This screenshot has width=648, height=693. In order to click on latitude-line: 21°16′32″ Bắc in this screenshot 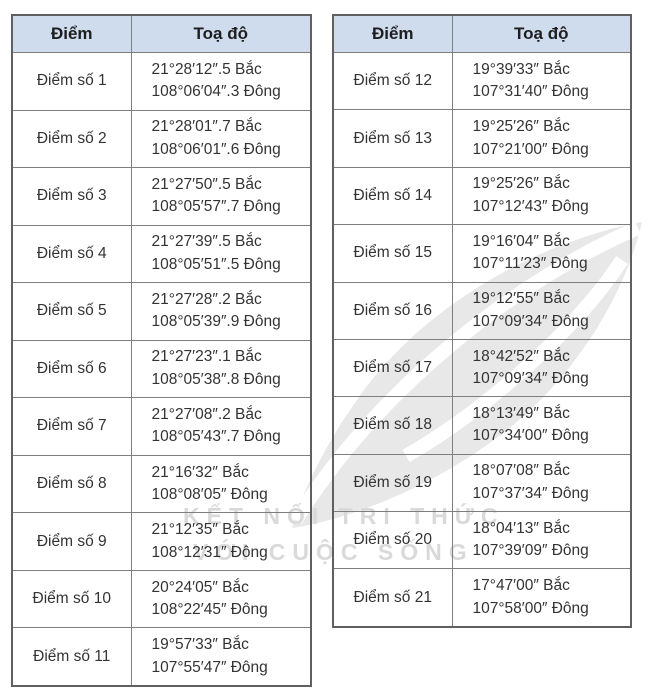, I will do `click(200, 472)`.